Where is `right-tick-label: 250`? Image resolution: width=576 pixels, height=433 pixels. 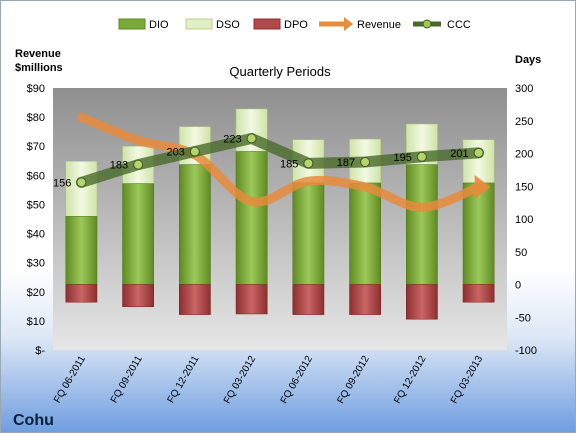
right-tick-label: 250 is located at coordinates (524, 122).